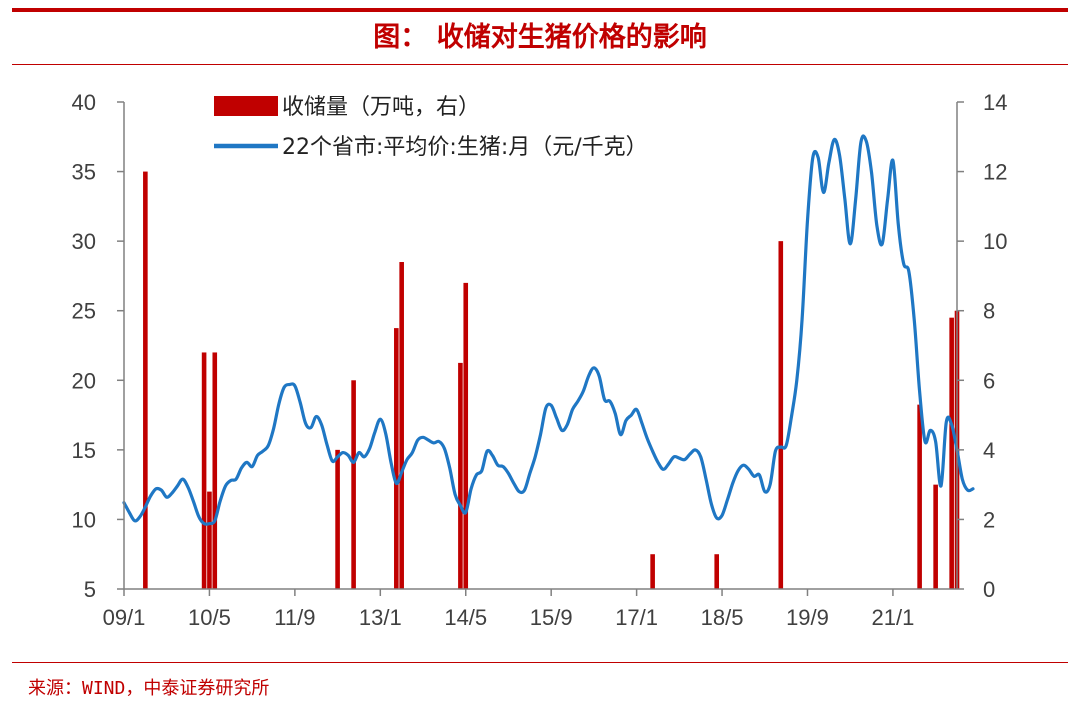  What do you see at coordinates (149, 688) in the screenshot?
I see `source-note: 来源：WIND，中泰证券研究所` at bounding box center [149, 688].